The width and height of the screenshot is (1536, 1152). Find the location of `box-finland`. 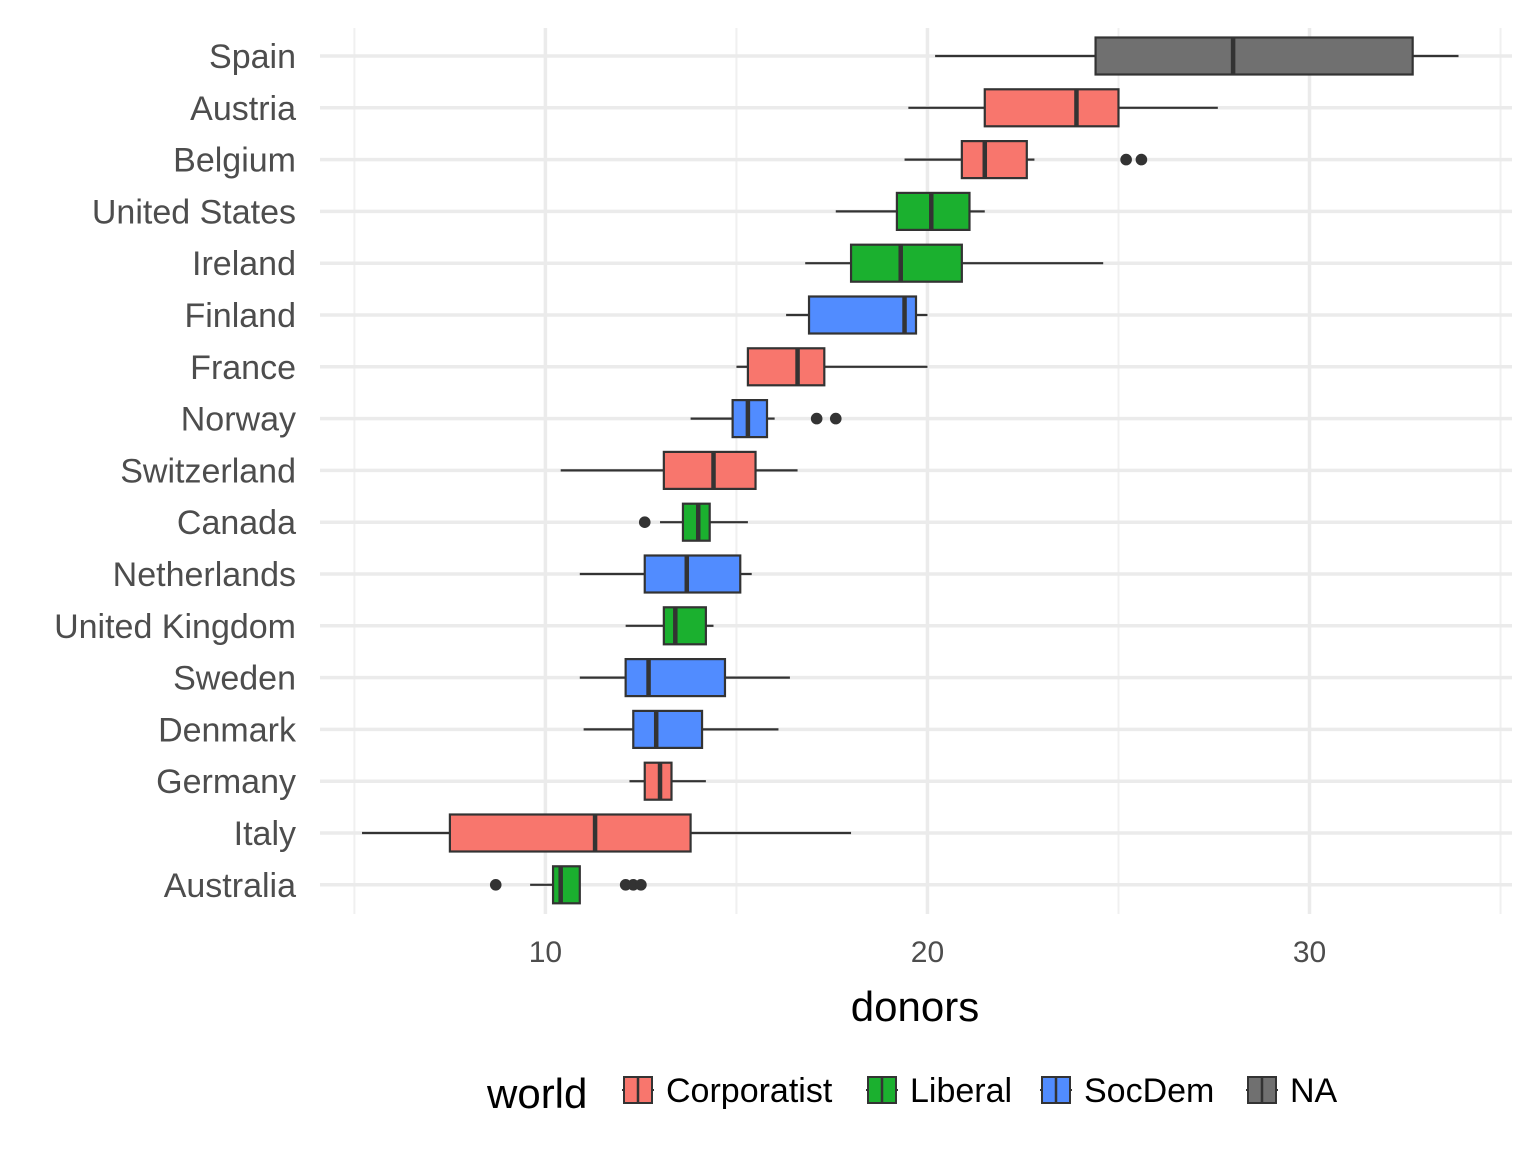

box-finland is located at coordinates (857, 315).